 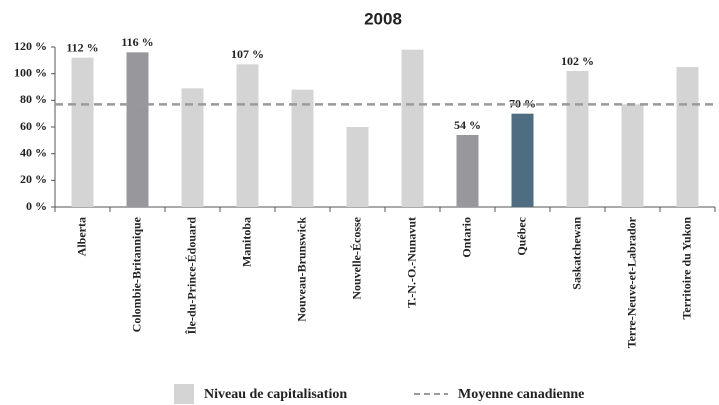 I want to click on x-tick-label: Saskatchewan, so click(x=576, y=253).